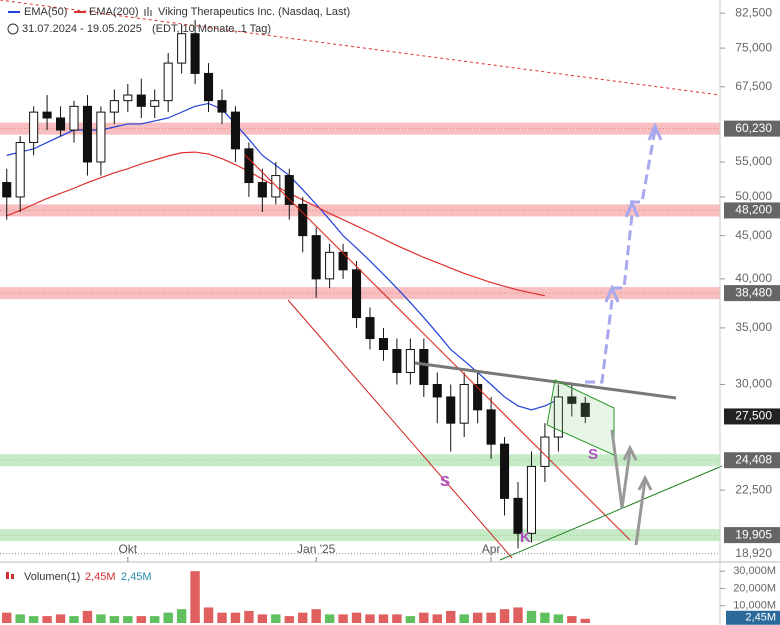 The width and height of the screenshot is (780, 625). I want to click on trend-line, so click(545, 380).